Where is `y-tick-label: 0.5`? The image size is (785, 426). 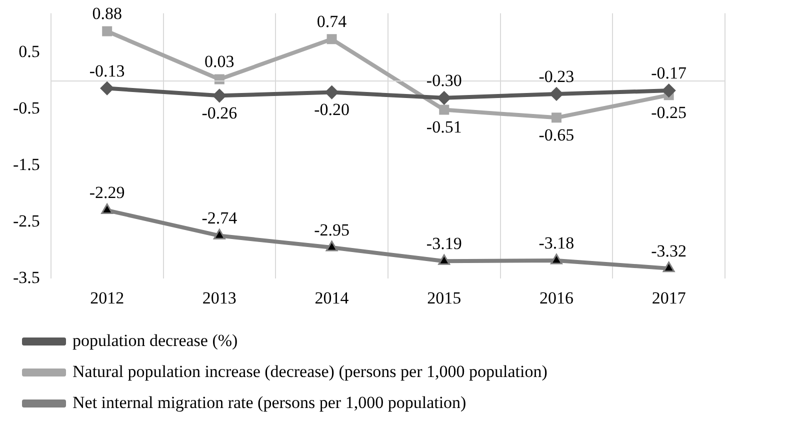 y-tick-label: 0.5 is located at coordinates (29, 52).